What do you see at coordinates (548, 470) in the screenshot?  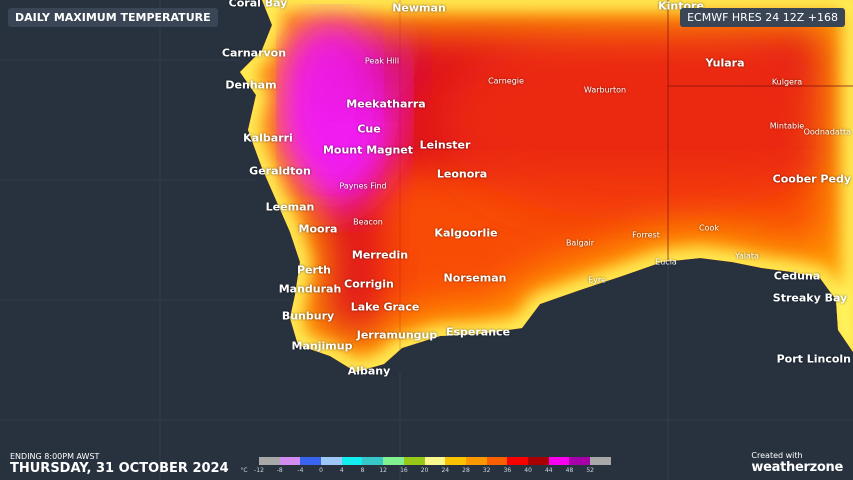 I see `legend-tick: 44` at bounding box center [548, 470].